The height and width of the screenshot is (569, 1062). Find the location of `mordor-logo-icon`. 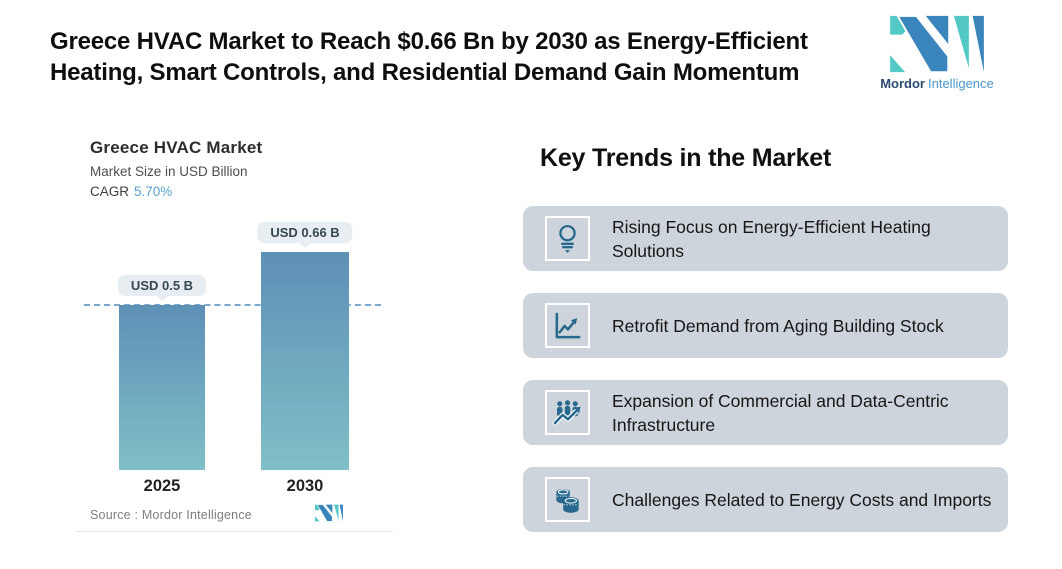

mordor-logo-icon is located at coordinates (937, 44).